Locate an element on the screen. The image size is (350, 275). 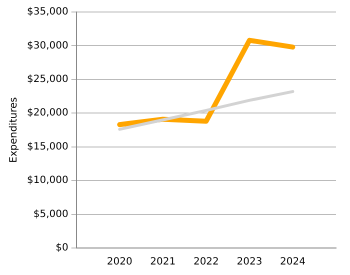
y-tick-label: $5,000 is located at coordinates (50, 214).